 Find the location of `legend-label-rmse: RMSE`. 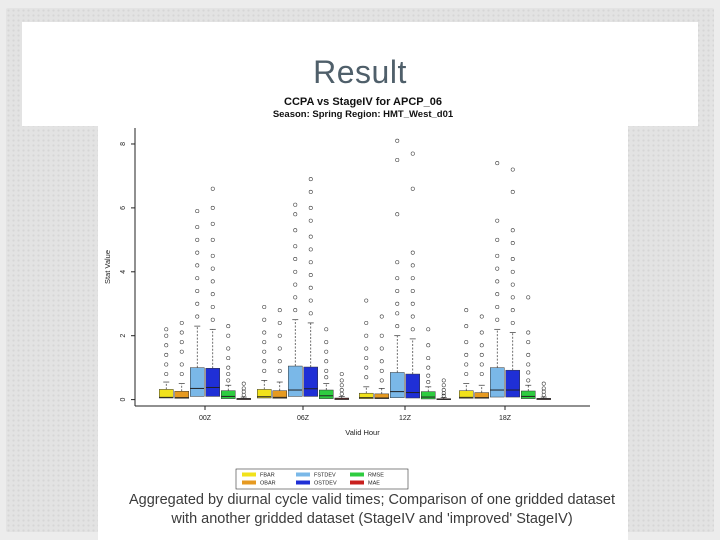

legend-label-rmse: RMSE is located at coordinates (376, 476).